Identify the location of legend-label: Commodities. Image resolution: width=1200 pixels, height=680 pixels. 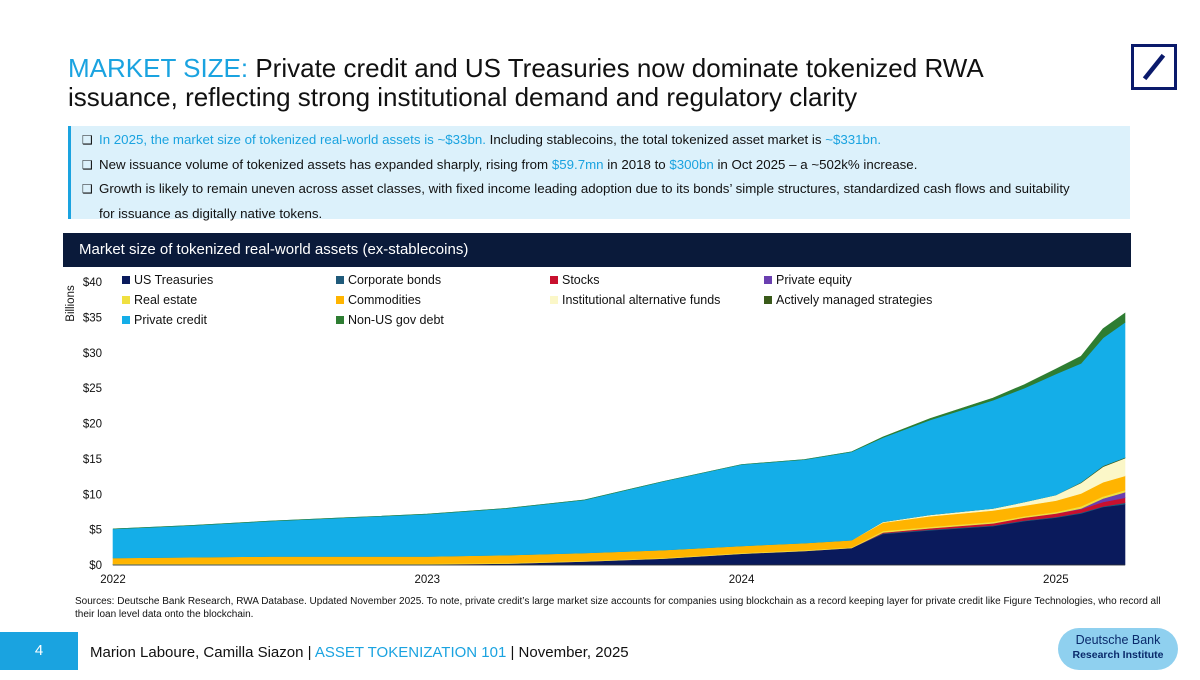
(384, 300).